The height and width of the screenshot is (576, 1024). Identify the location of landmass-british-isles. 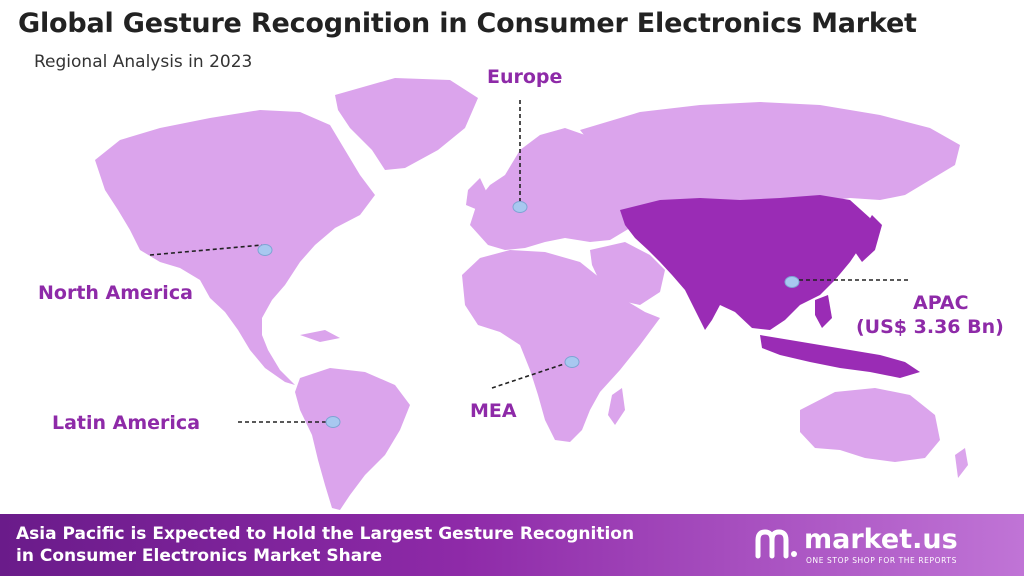
(477, 194).